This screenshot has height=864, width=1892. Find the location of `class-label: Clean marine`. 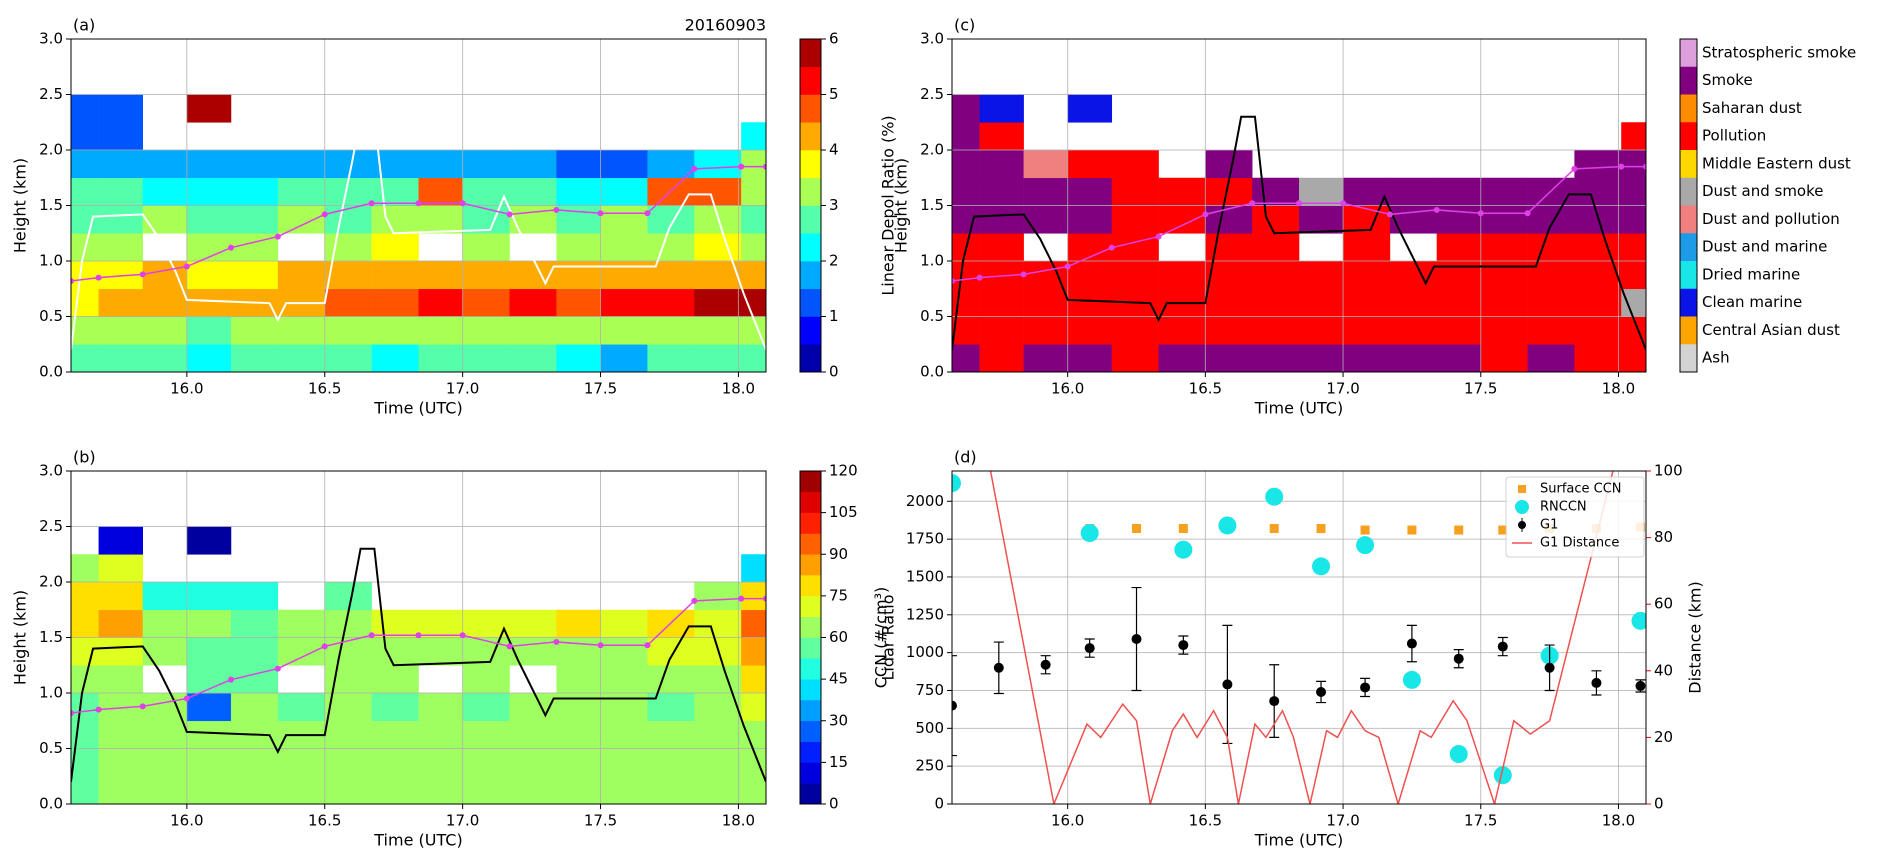

class-label: Clean marine is located at coordinates (1752, 302).